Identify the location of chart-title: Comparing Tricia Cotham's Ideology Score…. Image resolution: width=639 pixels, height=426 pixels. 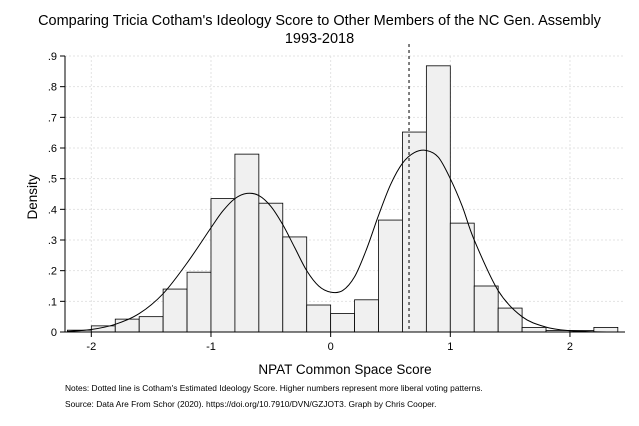
(319, 21).